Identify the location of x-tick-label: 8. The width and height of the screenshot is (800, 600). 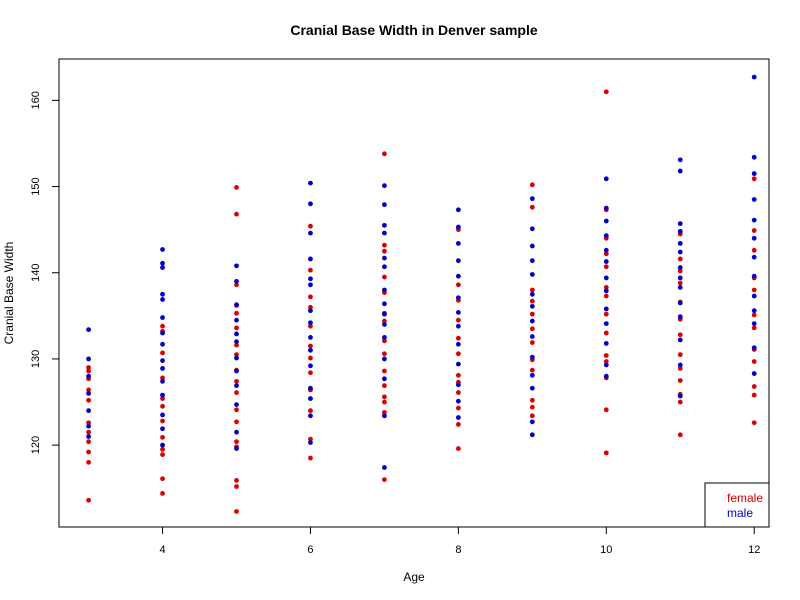
(458, 550).